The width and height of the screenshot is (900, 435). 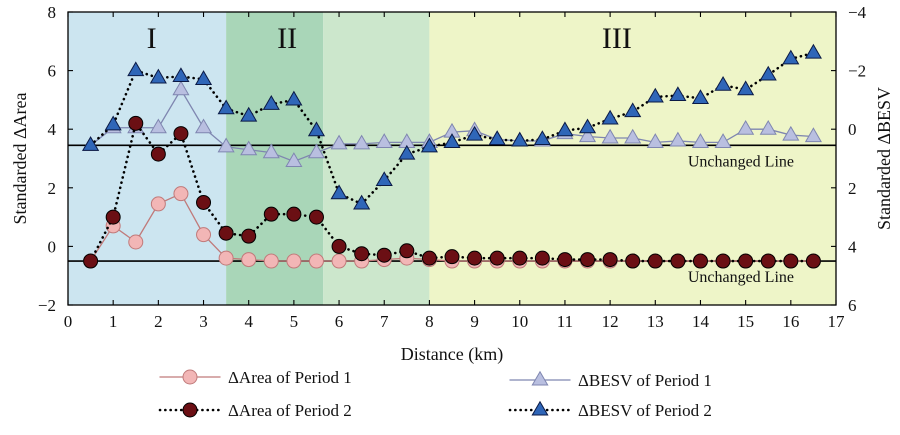 I want to click on y-right-tick-label-1: 4, so click(x=852, y=246).